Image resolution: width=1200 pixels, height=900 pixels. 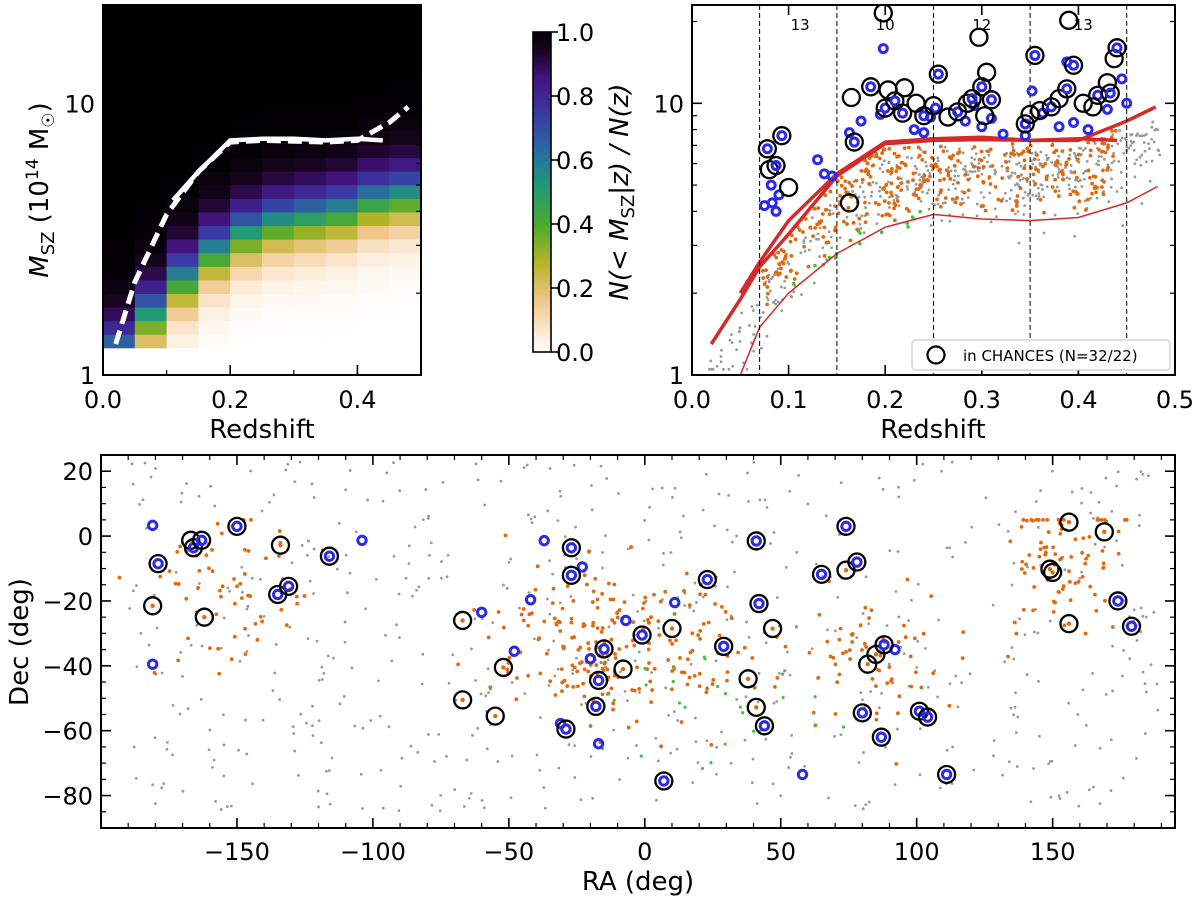 I want to click on sky-ytick-label: 0, so click(x=85, y=537).